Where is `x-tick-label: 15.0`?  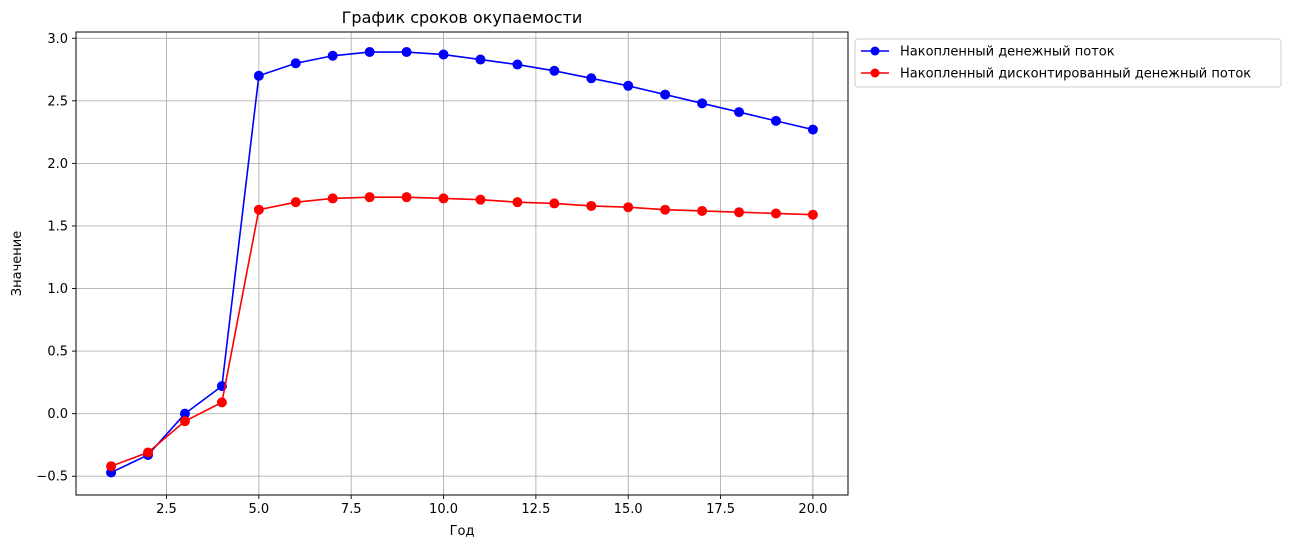 x-tick-label: 15.0 is located at coordinates (628, 509).